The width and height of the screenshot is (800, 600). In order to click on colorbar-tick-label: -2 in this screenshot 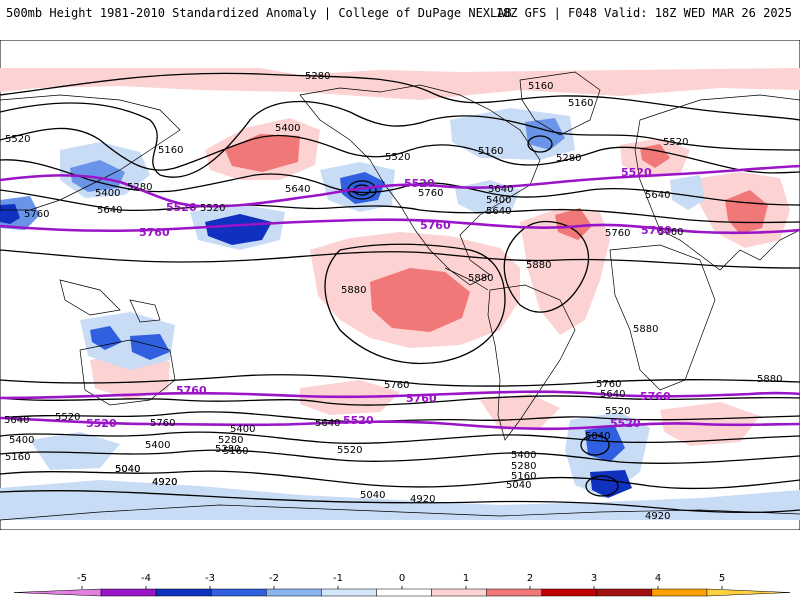, I will do `click(274, 578)`.